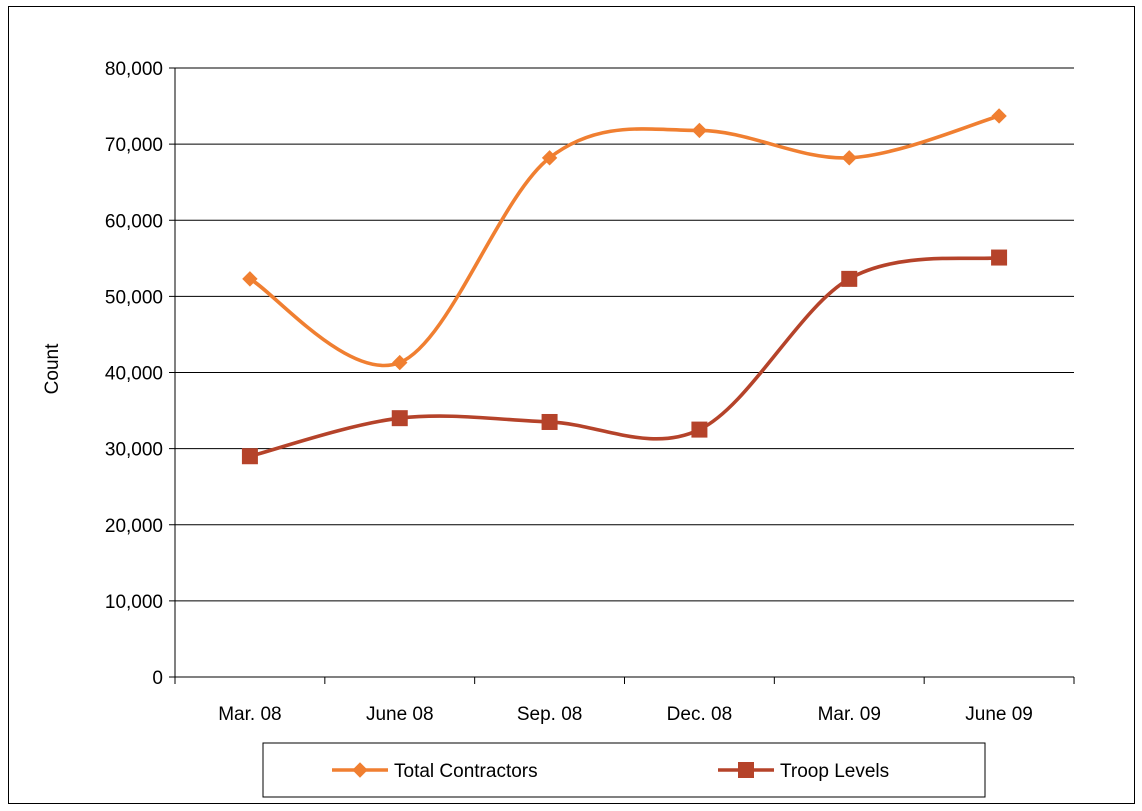 The width and height of the screenshot is (1142, 811). What do you see at coordinates (550, 714) in the screenshot?
I see `x-tick-label: Sep. 08` at bounding box center [550, 714].